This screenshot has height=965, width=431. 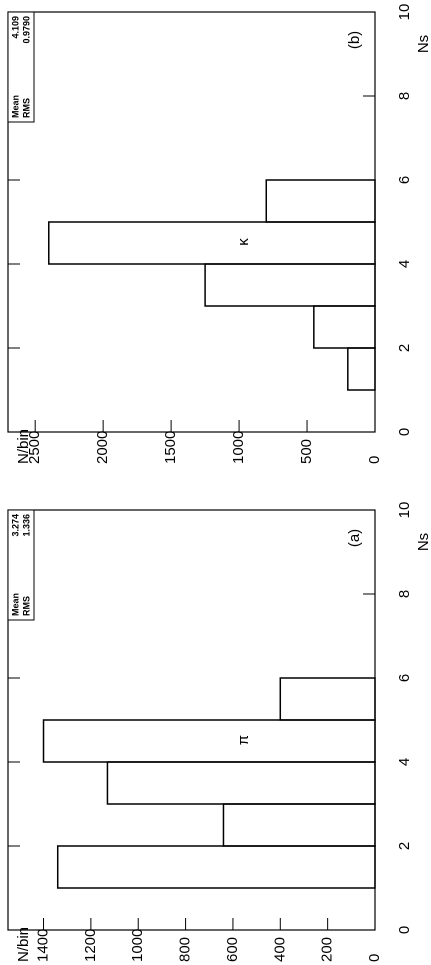 I want to click on stat-value: 4.109, so click(x=15, y=27).